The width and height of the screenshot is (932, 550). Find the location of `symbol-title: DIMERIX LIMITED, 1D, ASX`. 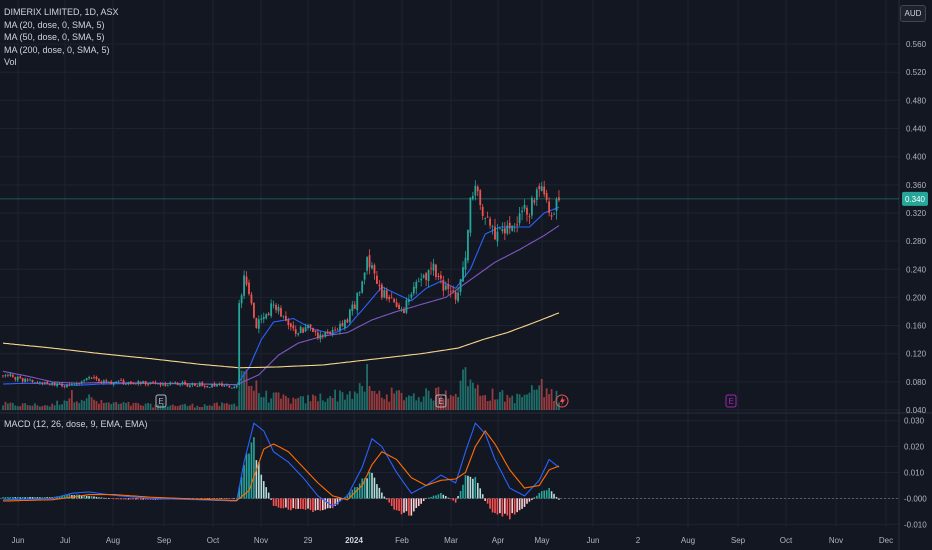

symbol-title: DIMERIX LIMITED, 1D, ASX is located at coordinates (61, 12).